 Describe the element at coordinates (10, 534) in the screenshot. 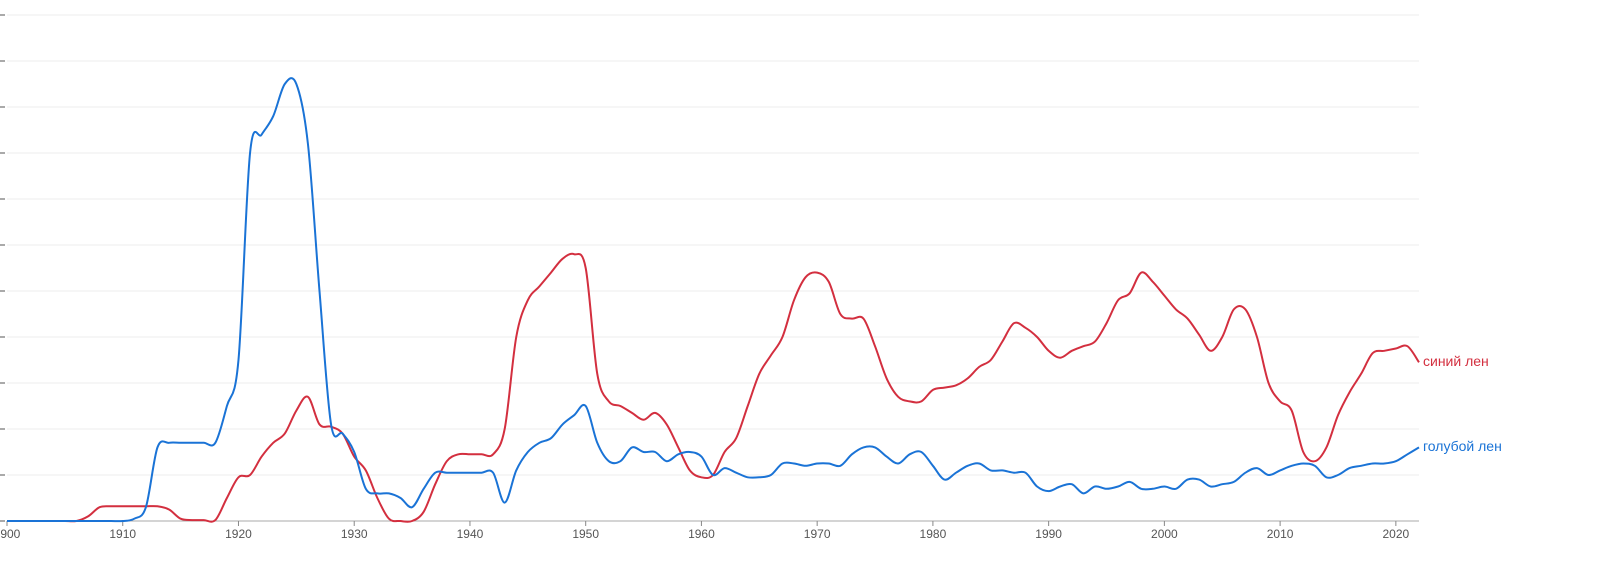

I see `x-tick-label: 1900` at that location.